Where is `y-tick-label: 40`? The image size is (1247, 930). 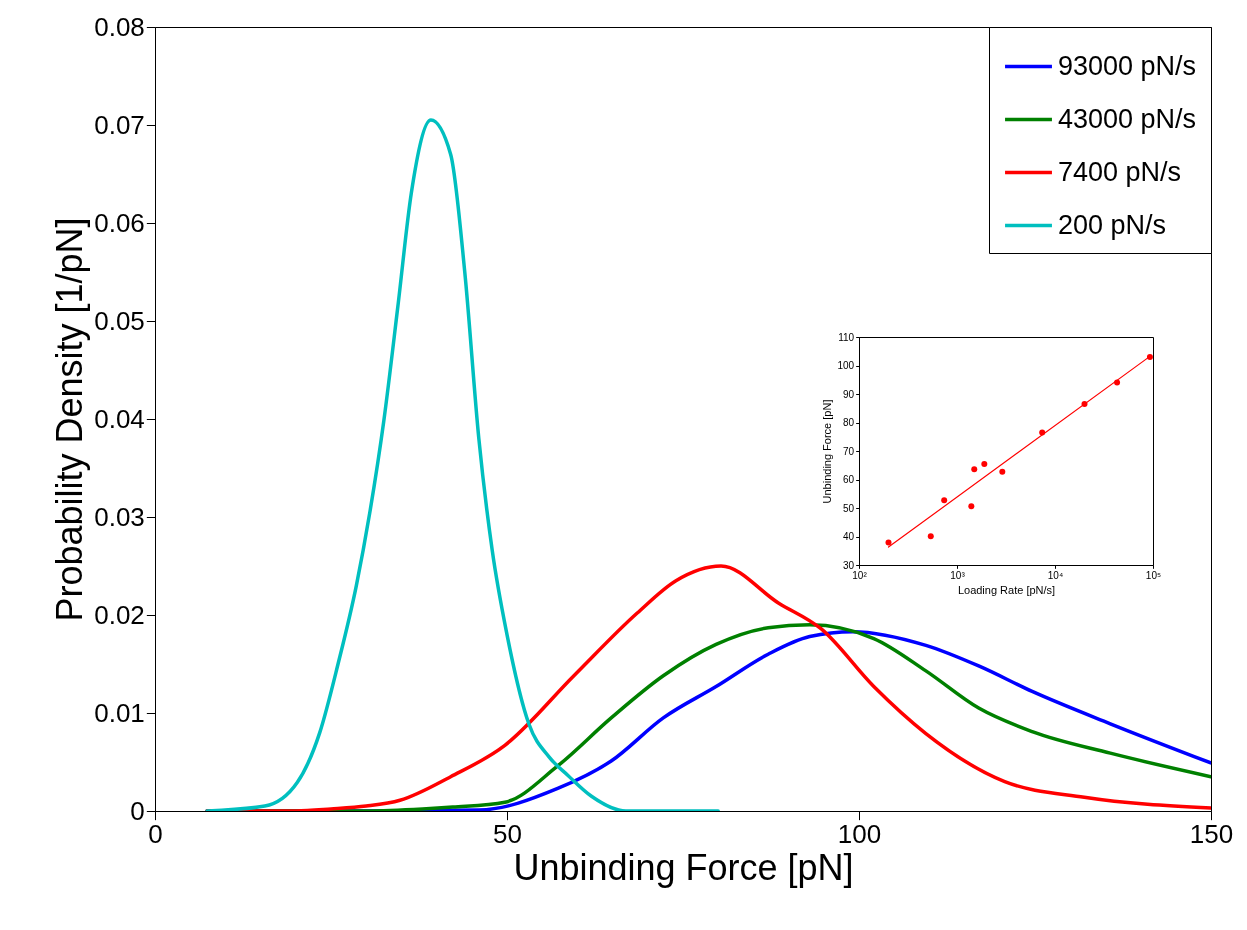
y-tick-label: 40 is located at coordinates (849, 536).